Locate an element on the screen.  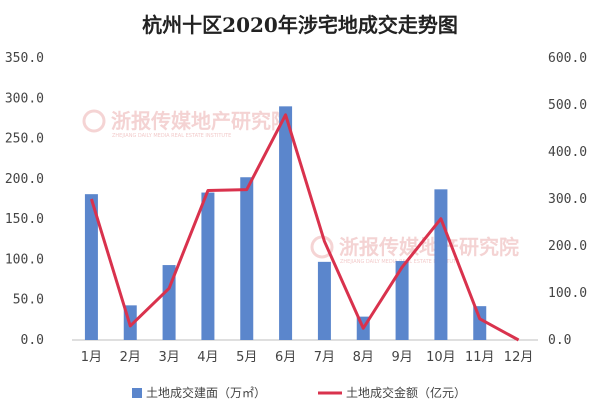
left-tick-label: 200.0 is located at coordinates (24, 179).